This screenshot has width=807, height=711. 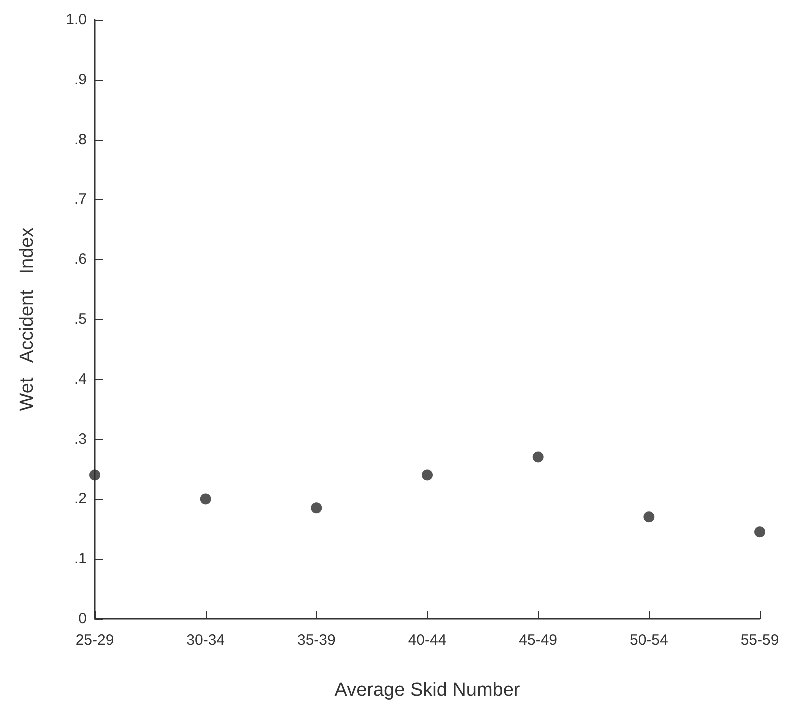 What do you see at coordinates (27, 319) in the screenshot?
I see `y-axis-title: Wet Accident Index` at bounding box center [27, 319].